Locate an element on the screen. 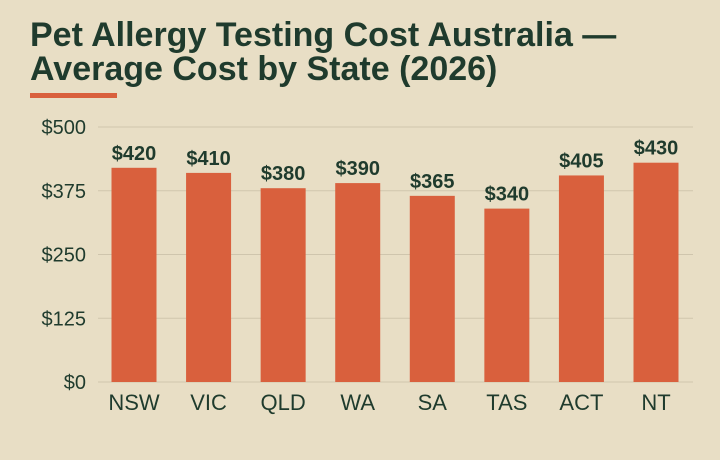 Image resolution: width=720 pixels, height=460 pixels. y-tick-label: $0 is located at coordinates (75, 383).